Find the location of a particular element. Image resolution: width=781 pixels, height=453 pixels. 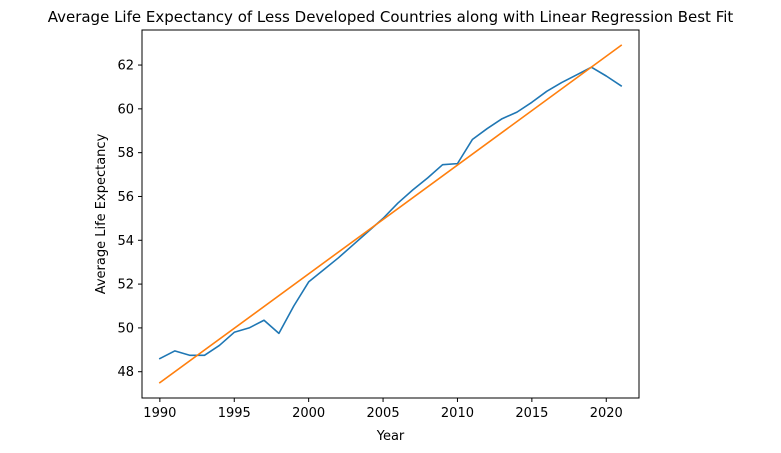

x-tick-label: 2000 is located at coordinates (308, 413).